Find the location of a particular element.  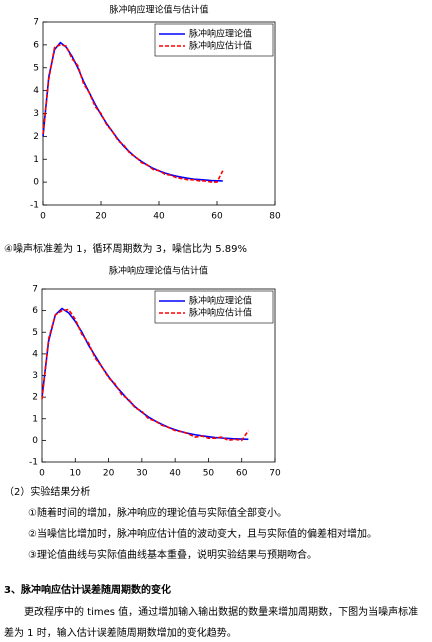

caption: ④噪声标准差为 1，循环周期数为 3，噪信比为 5.89% is located at coordinates (125, 249).